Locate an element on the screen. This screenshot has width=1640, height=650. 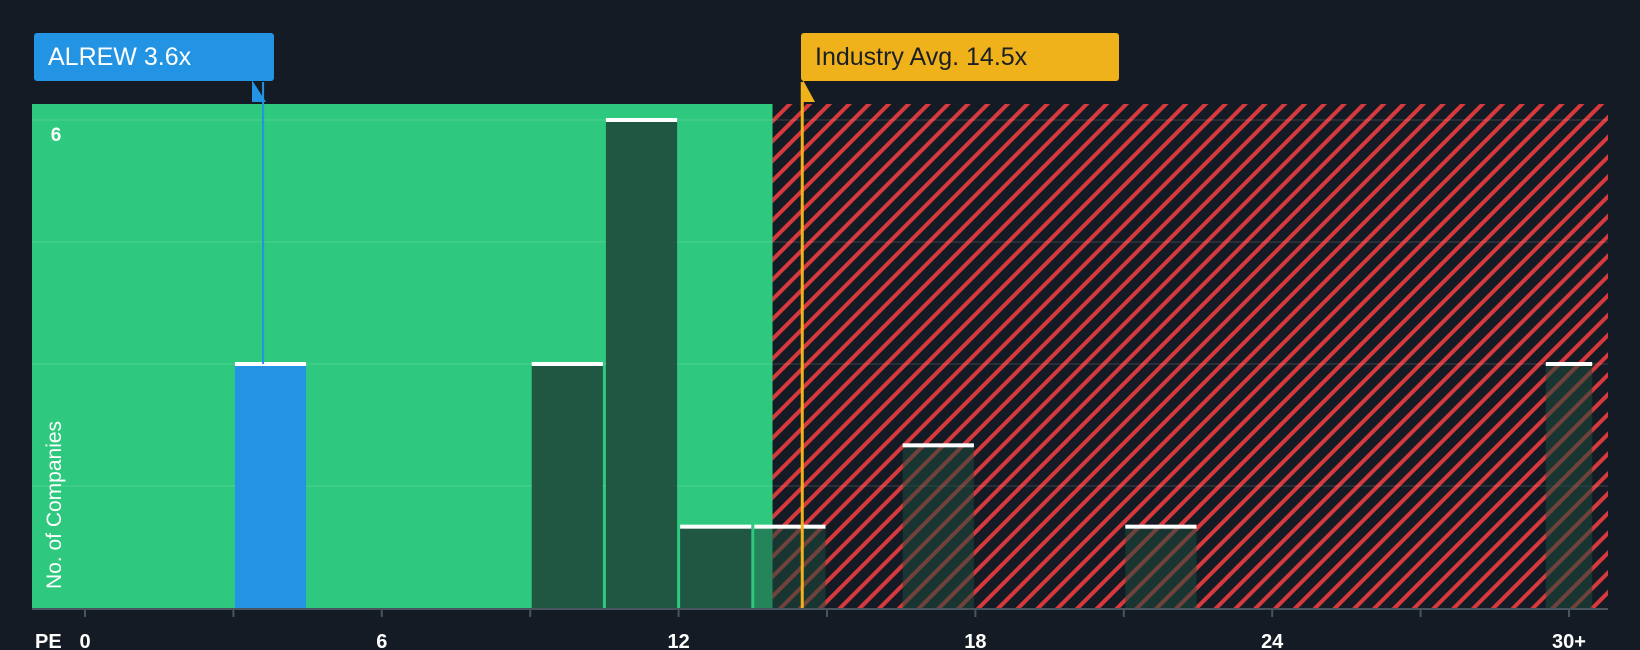
company-pe-callout: ALREW 3.6x is located at coordinates (154, 57).